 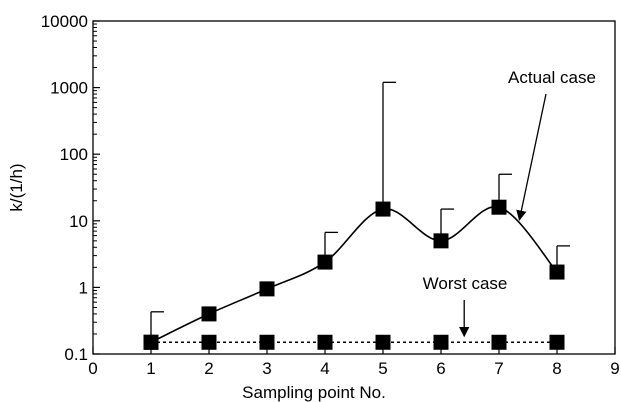 I want to click on x-tick-label: 0, so click(x=92, y=368).